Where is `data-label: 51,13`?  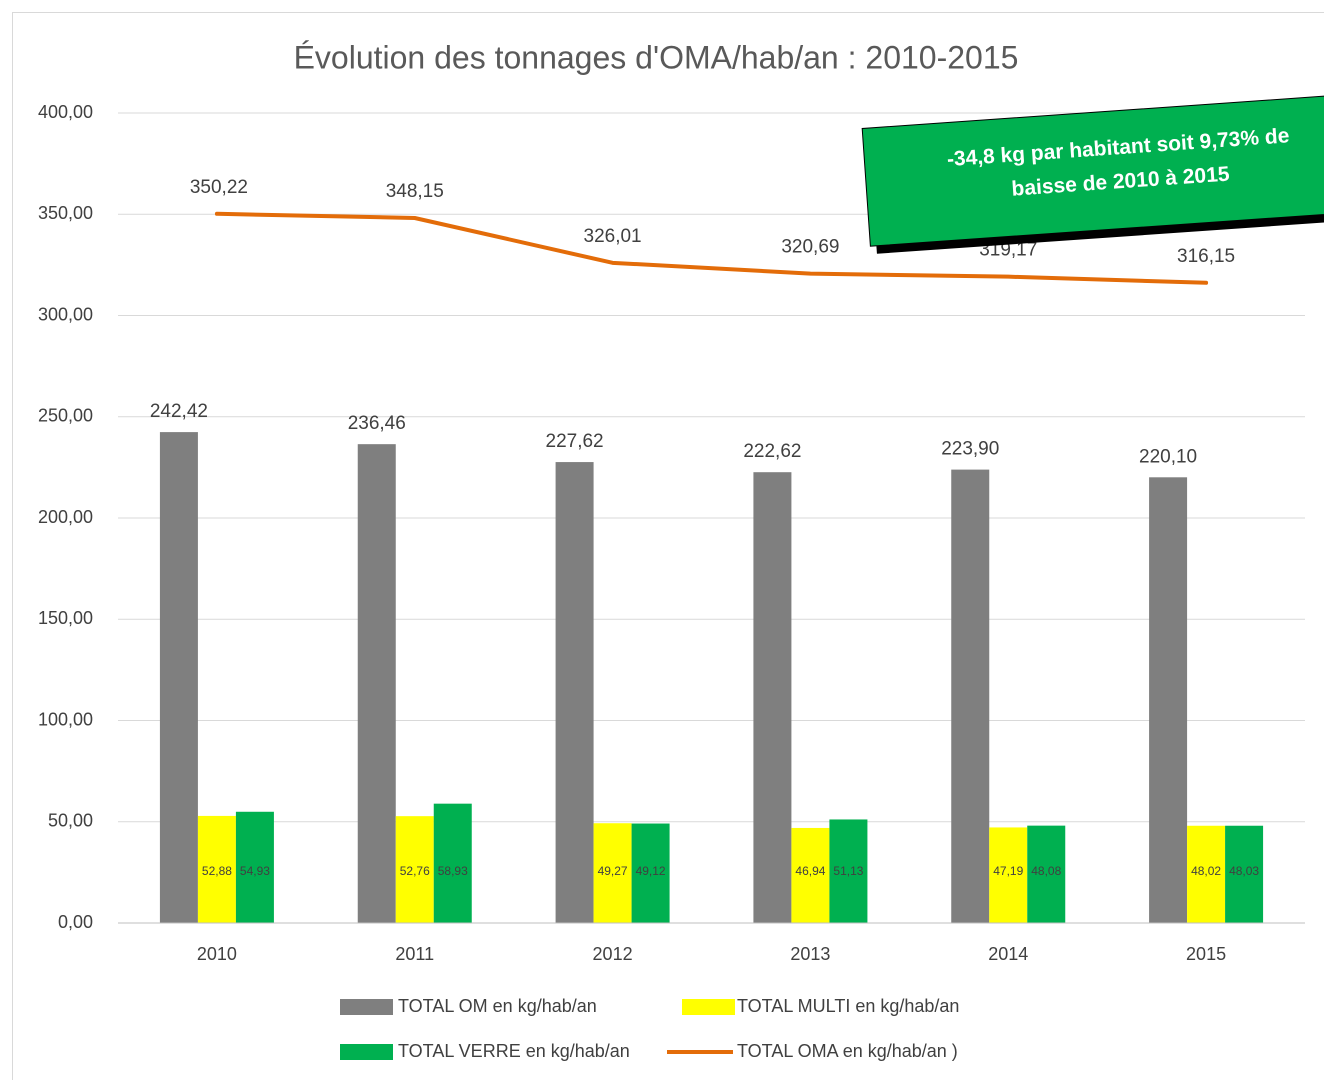 data-label: 51,13 is located at coordinates (848, 871).